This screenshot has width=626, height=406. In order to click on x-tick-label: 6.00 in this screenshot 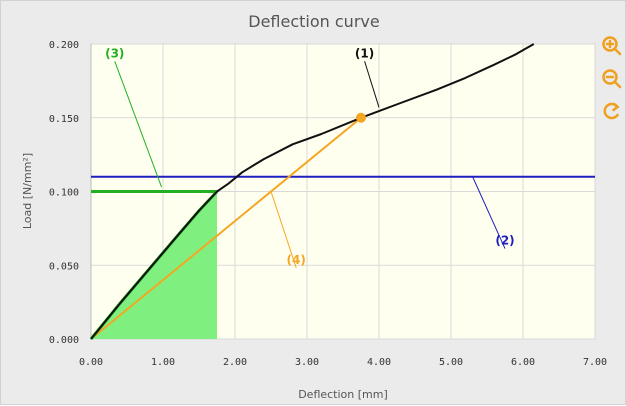, I will do `click(523, 362)`.